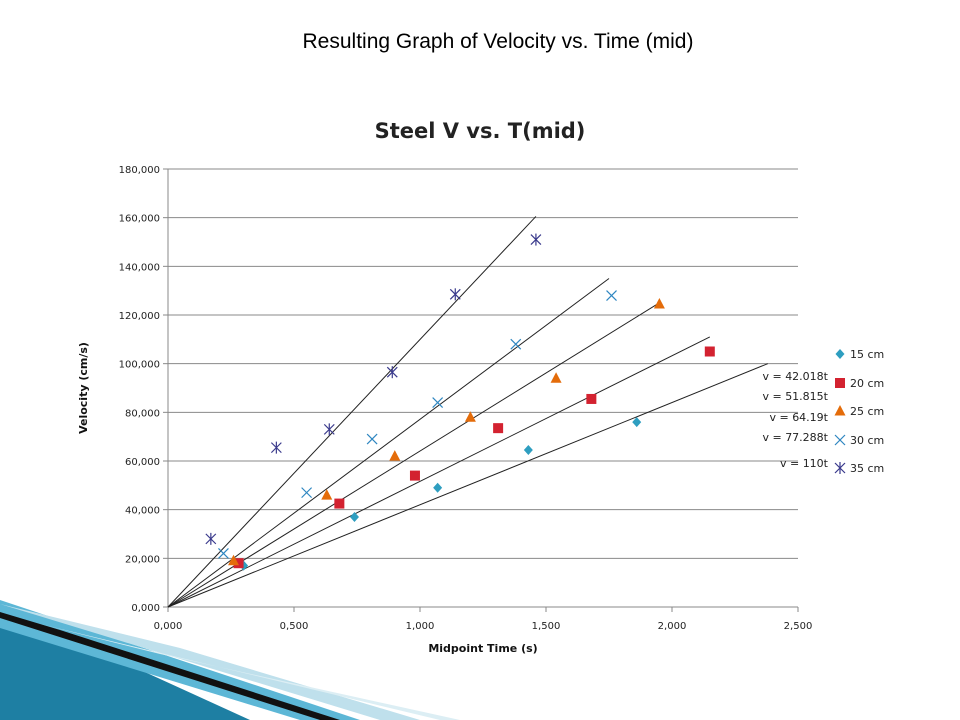  What do you see at coordinates (139, 267) in the screenshot?
I see `y-tick-label: 140,000` at bounding box center [139, 267].